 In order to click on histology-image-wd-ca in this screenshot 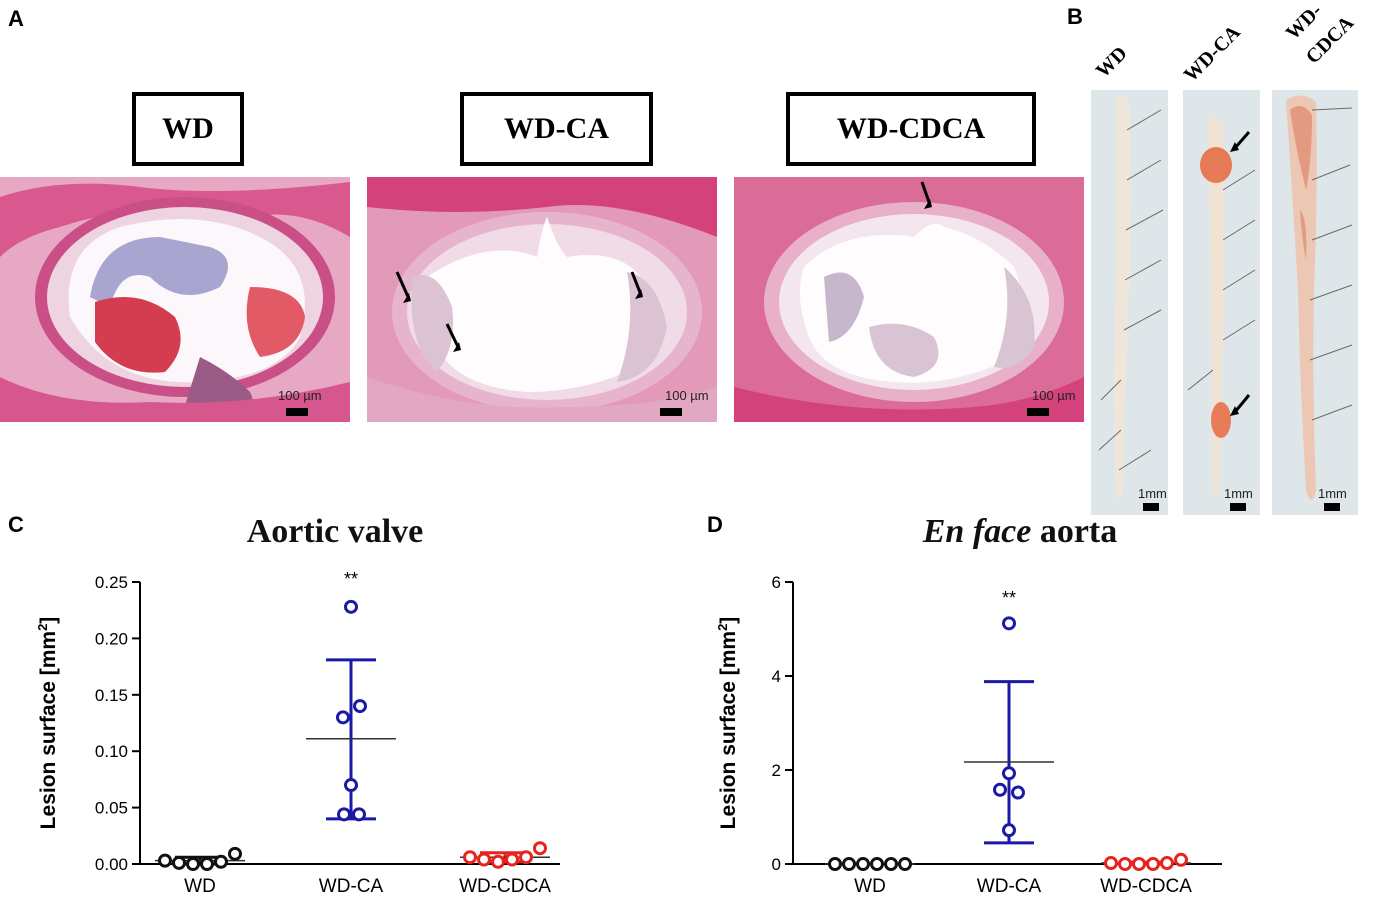, I will do `click(542, 299)`.